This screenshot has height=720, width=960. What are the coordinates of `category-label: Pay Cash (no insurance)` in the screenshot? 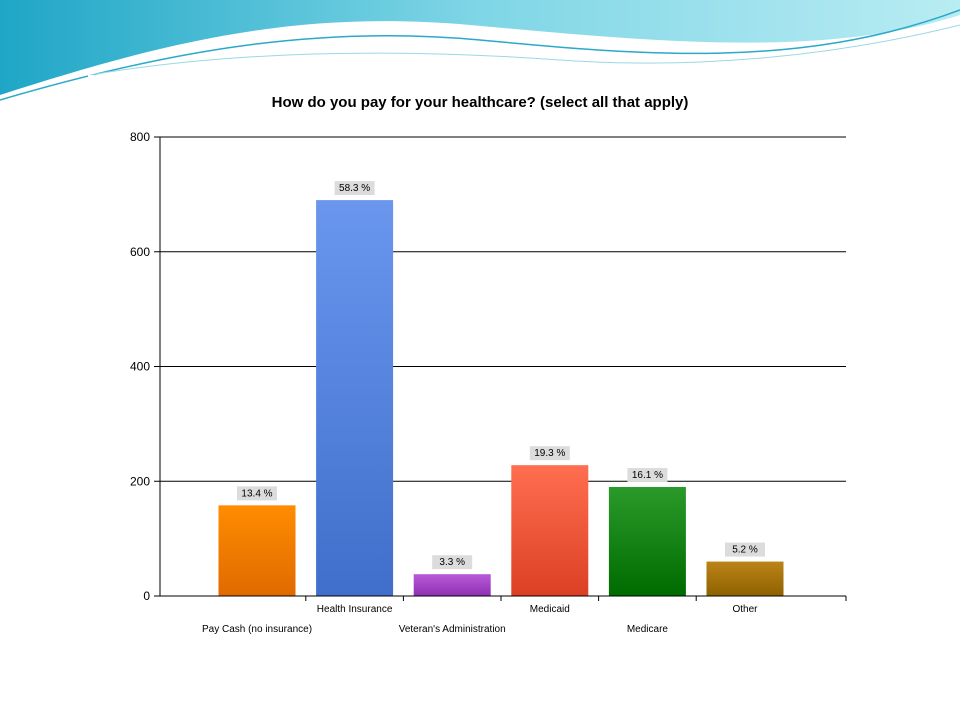 It's located at (257, 629).